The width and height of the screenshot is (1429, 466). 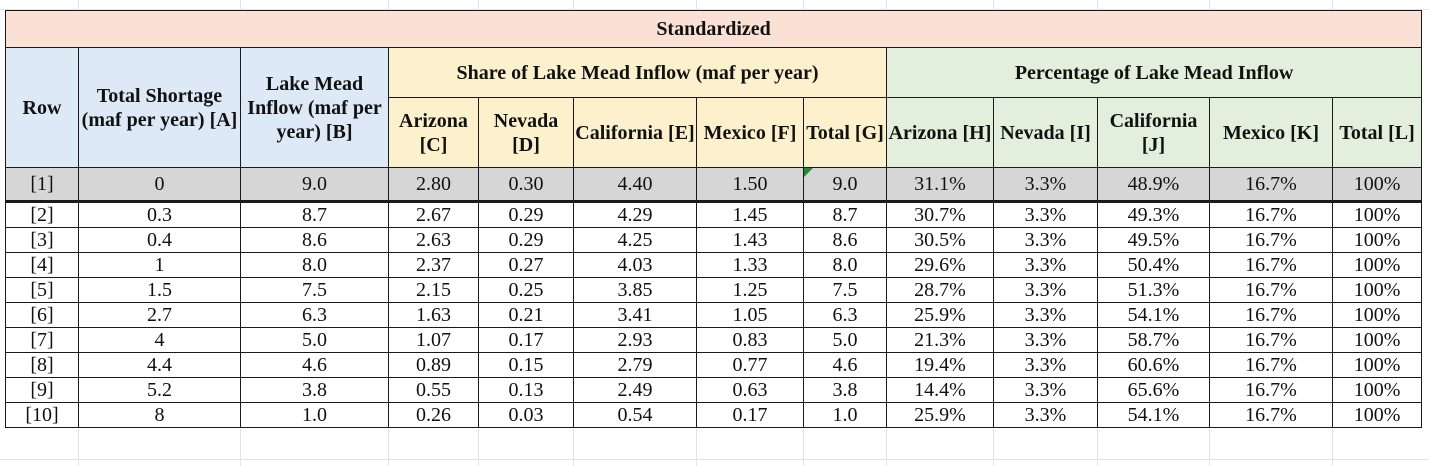 I want to click on cell-pct-california: 49.3%, so click(x=1153, y=214).